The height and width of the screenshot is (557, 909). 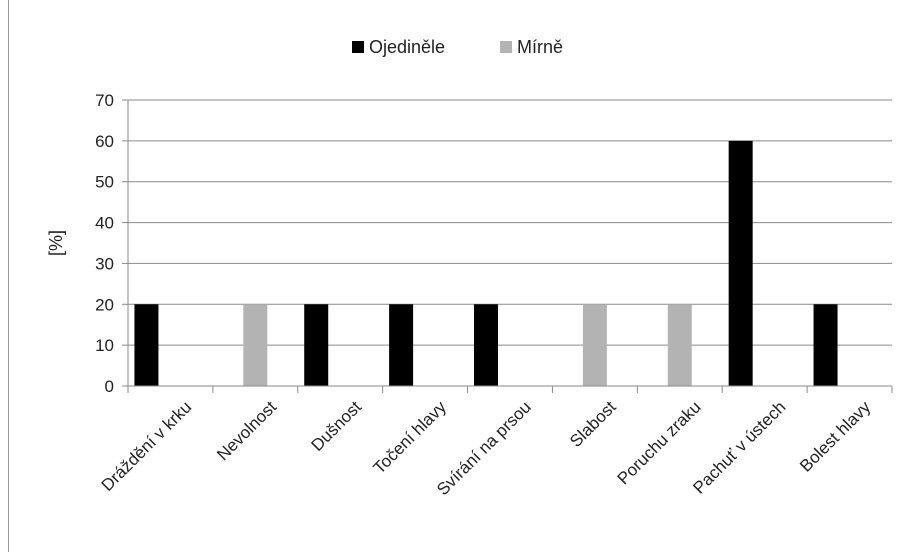 I want to click on x-tick-label: Bolest hlavy, so click(x=835, y=436).